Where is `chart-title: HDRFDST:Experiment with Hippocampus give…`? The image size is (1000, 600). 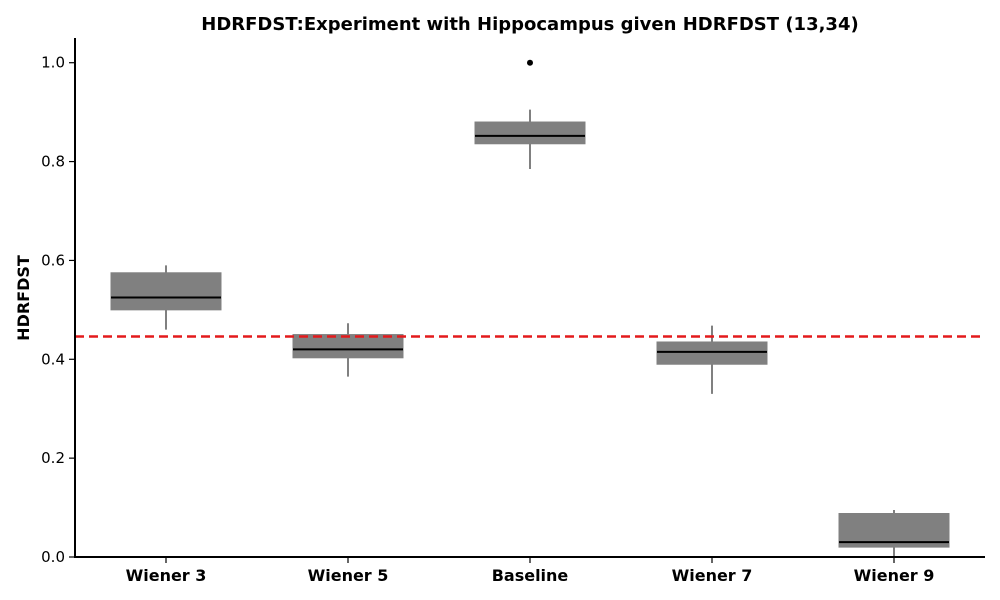 chart-title: HDRFDST:Experiment with Hippocampus give… is located at coordinates (529, 24).